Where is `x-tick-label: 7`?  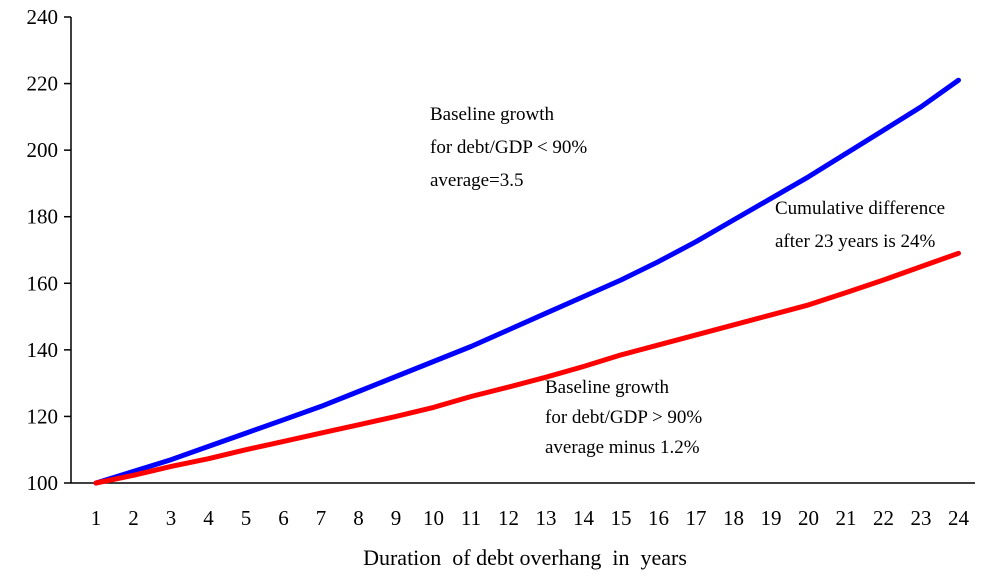
x-tick-label: 7 is located at coordinates (321, 518).